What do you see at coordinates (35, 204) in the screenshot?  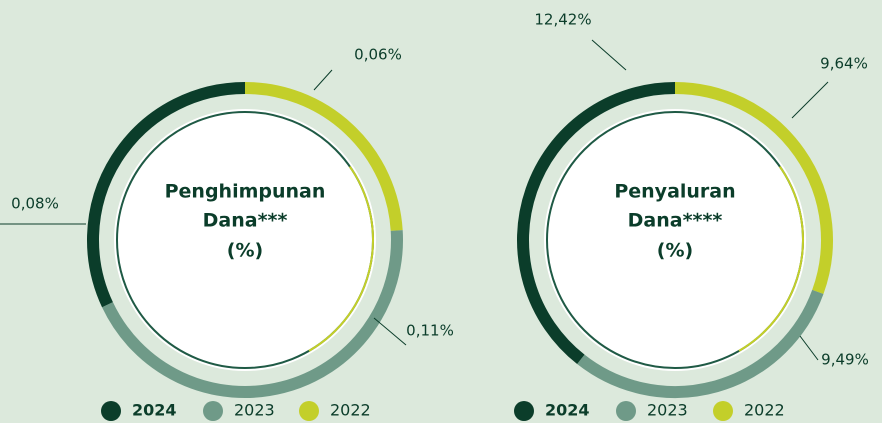 I see `value-label: 0,08%` at bounding box center [35, 204].